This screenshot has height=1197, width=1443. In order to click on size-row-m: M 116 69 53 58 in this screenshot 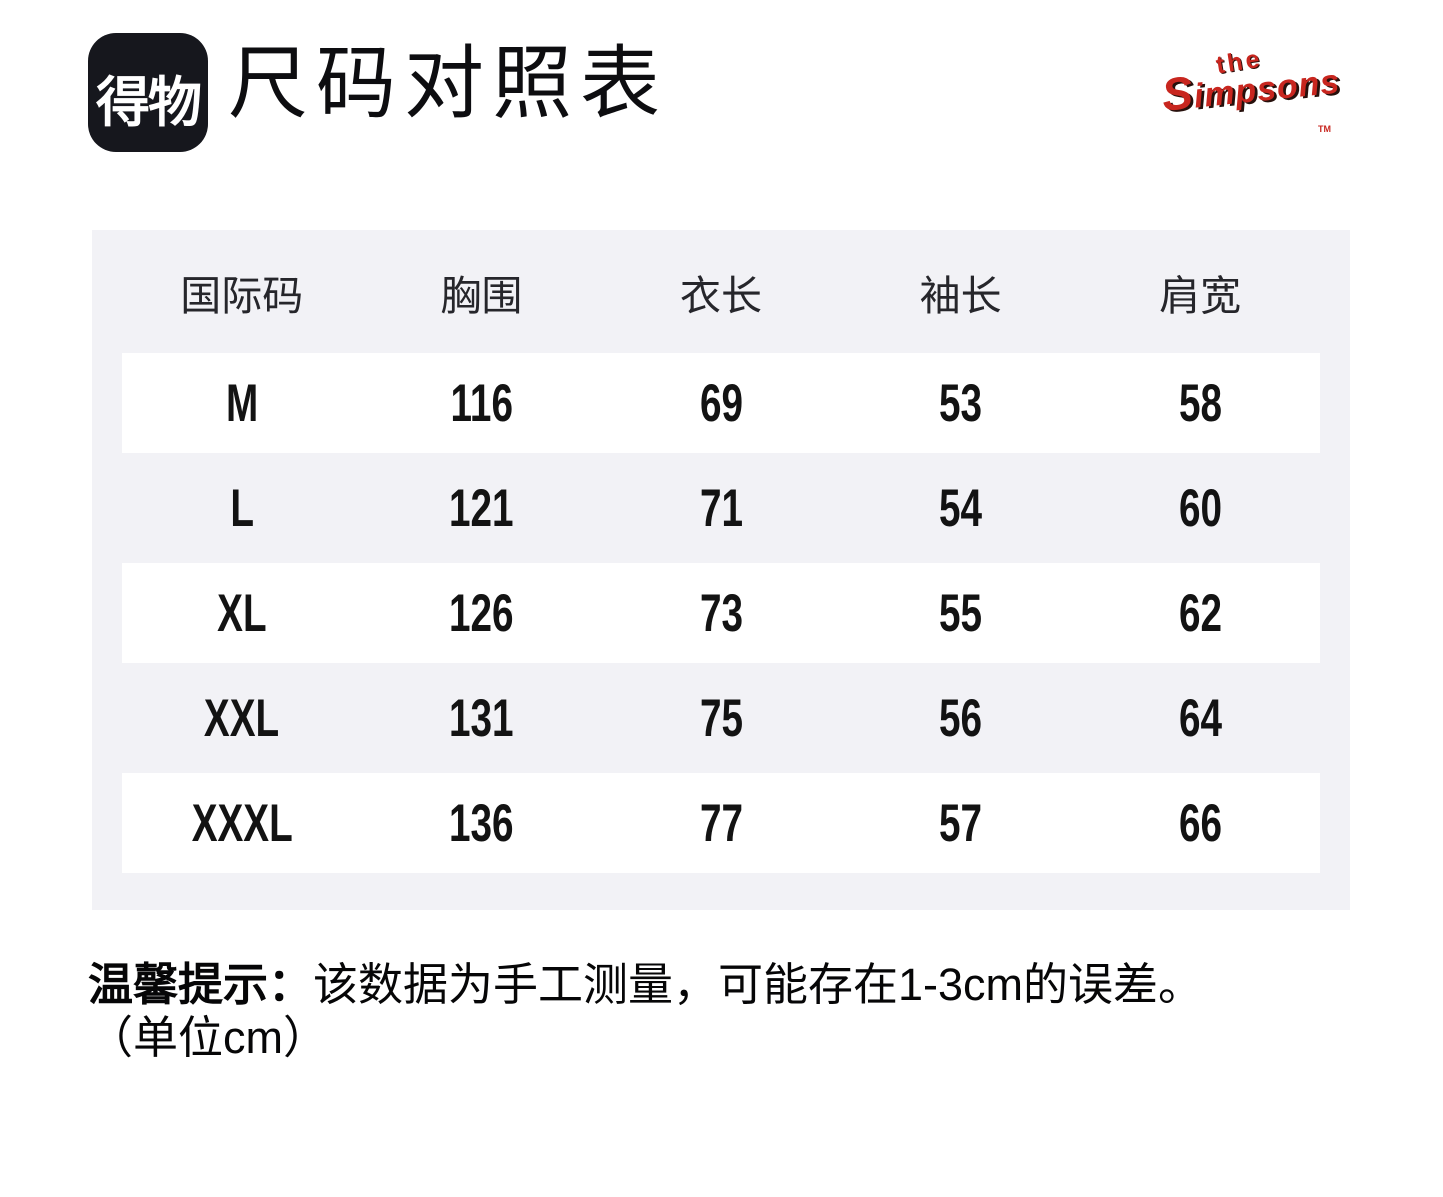, I will do `click(721, 403)`.